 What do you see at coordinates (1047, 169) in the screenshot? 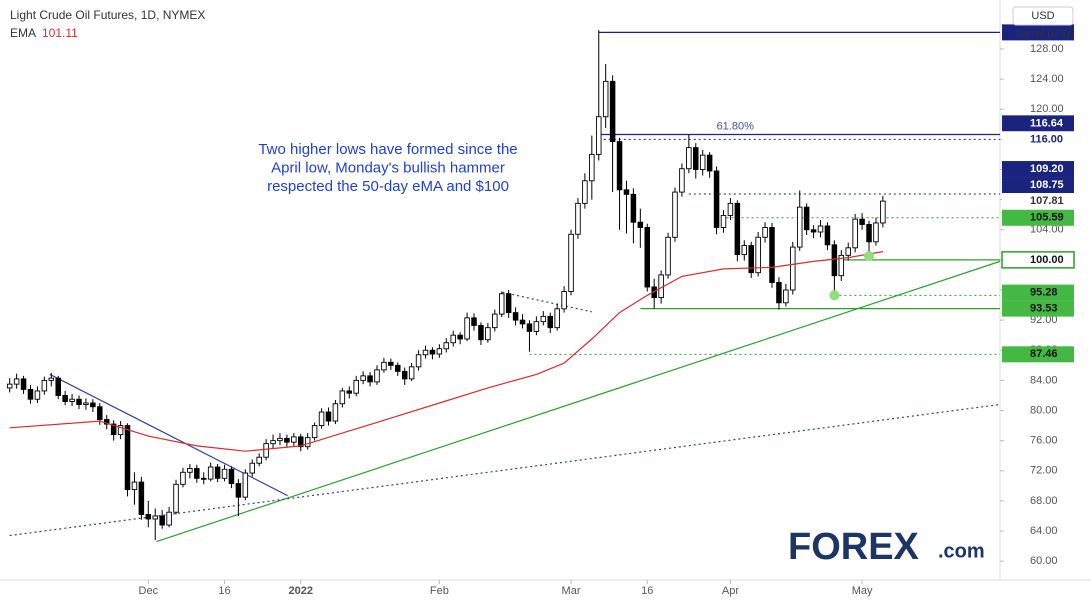
I see `level-label: 109.20` at bounding box center [1047, 169].